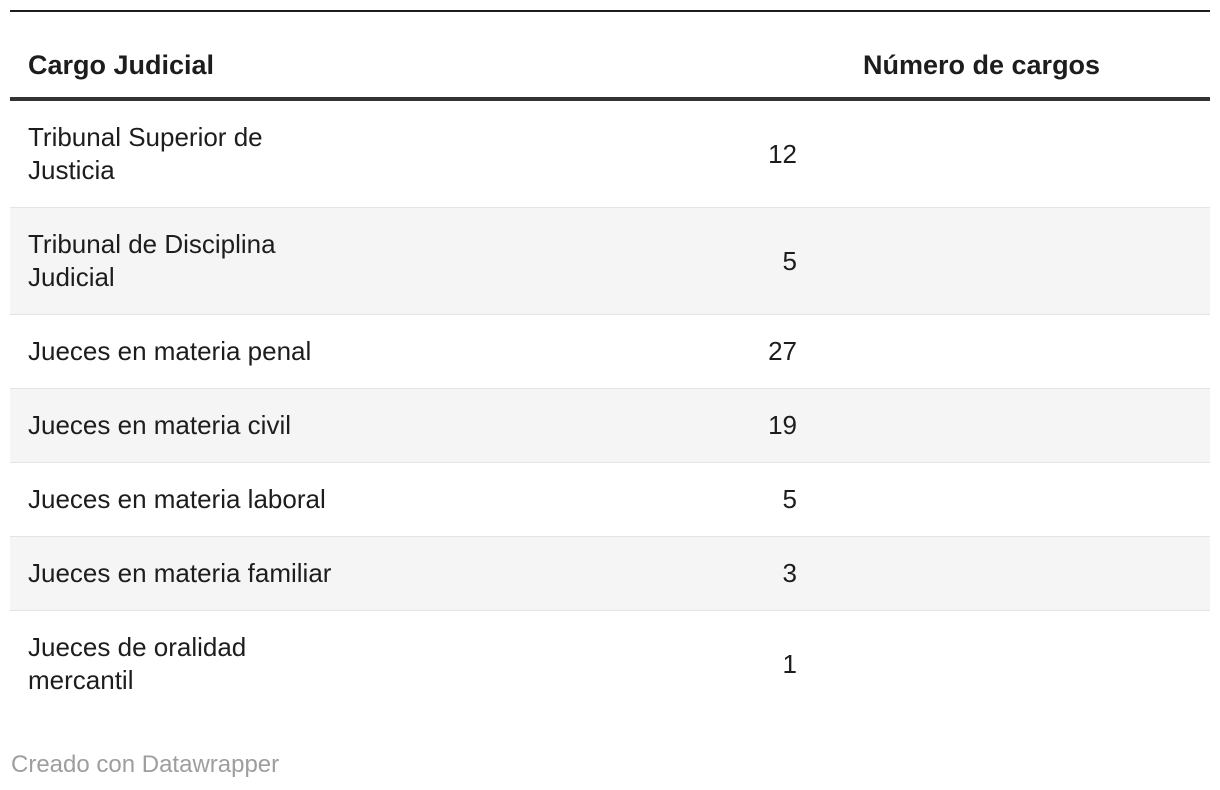 The width and height of the screenshot is (1220, 790). I want to click on attribution-link: Creado con Datawrapper, so click(145, 764).